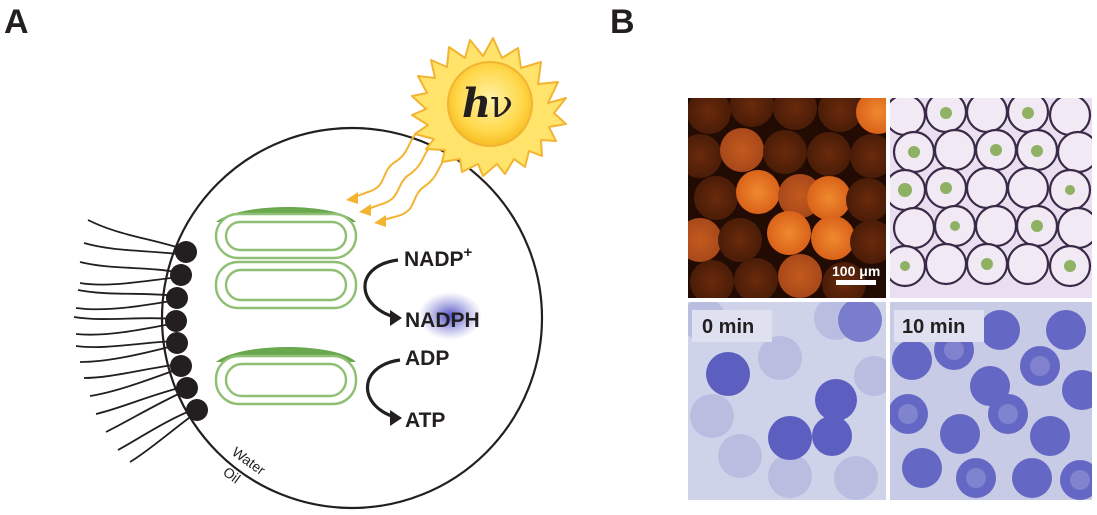  I want to click on reaction-arrow-adp, so click(383, 392).